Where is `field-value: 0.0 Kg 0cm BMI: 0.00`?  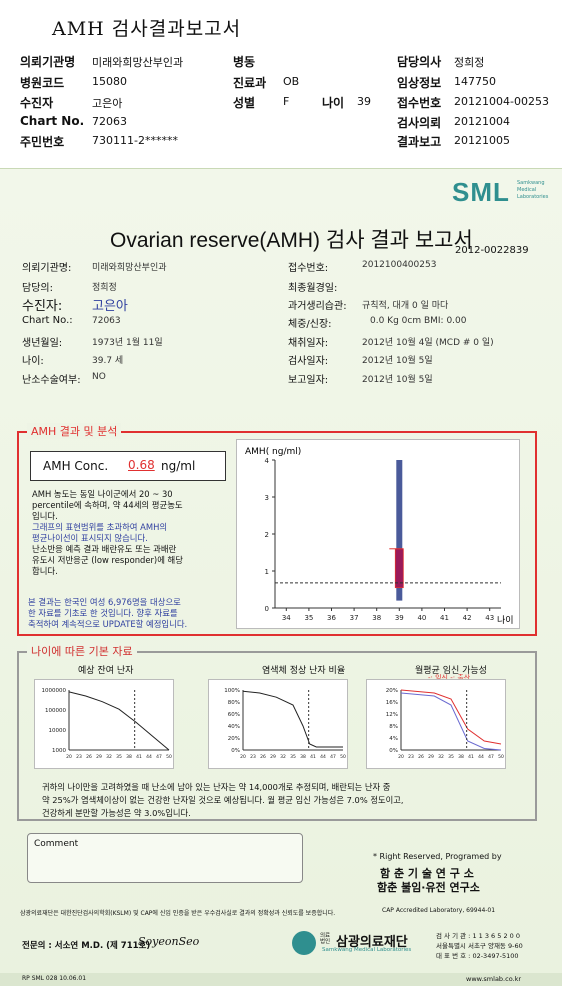 field-value: 0.0 Kg 0cm BMI: 0.00 is located at coordinates (418, 321).